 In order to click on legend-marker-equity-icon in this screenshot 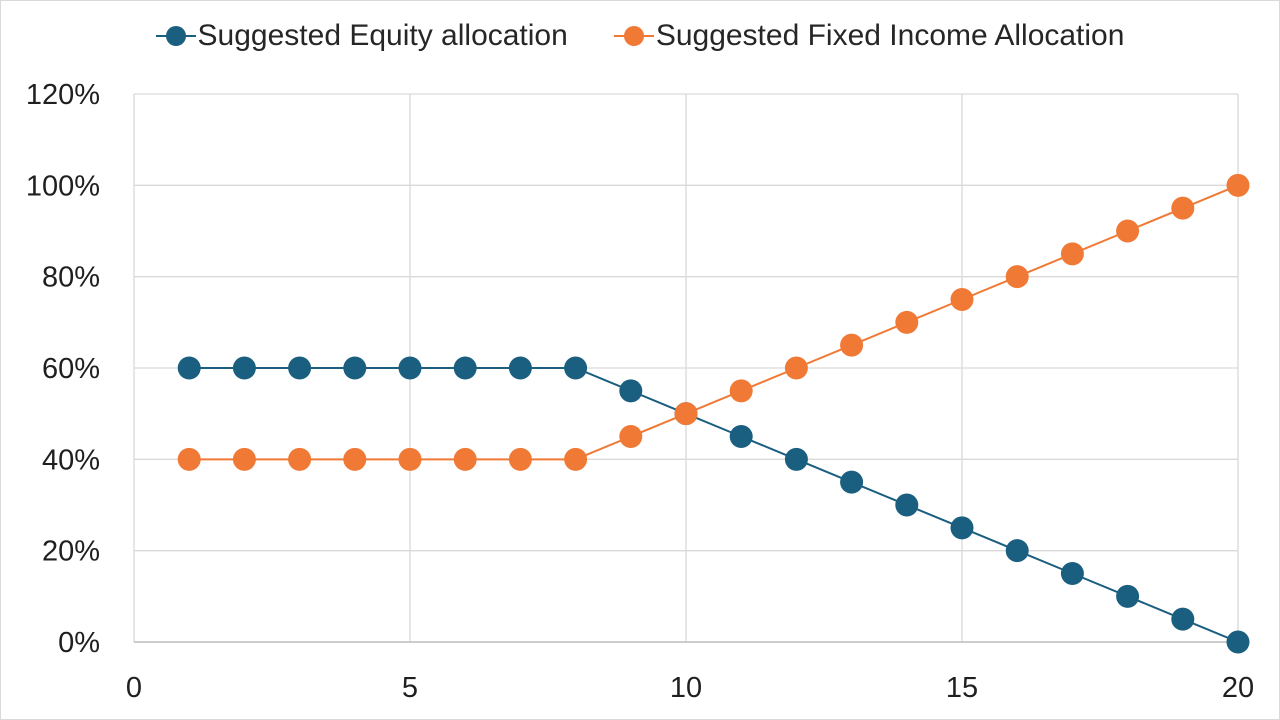, I will do `click(175, 36)`.